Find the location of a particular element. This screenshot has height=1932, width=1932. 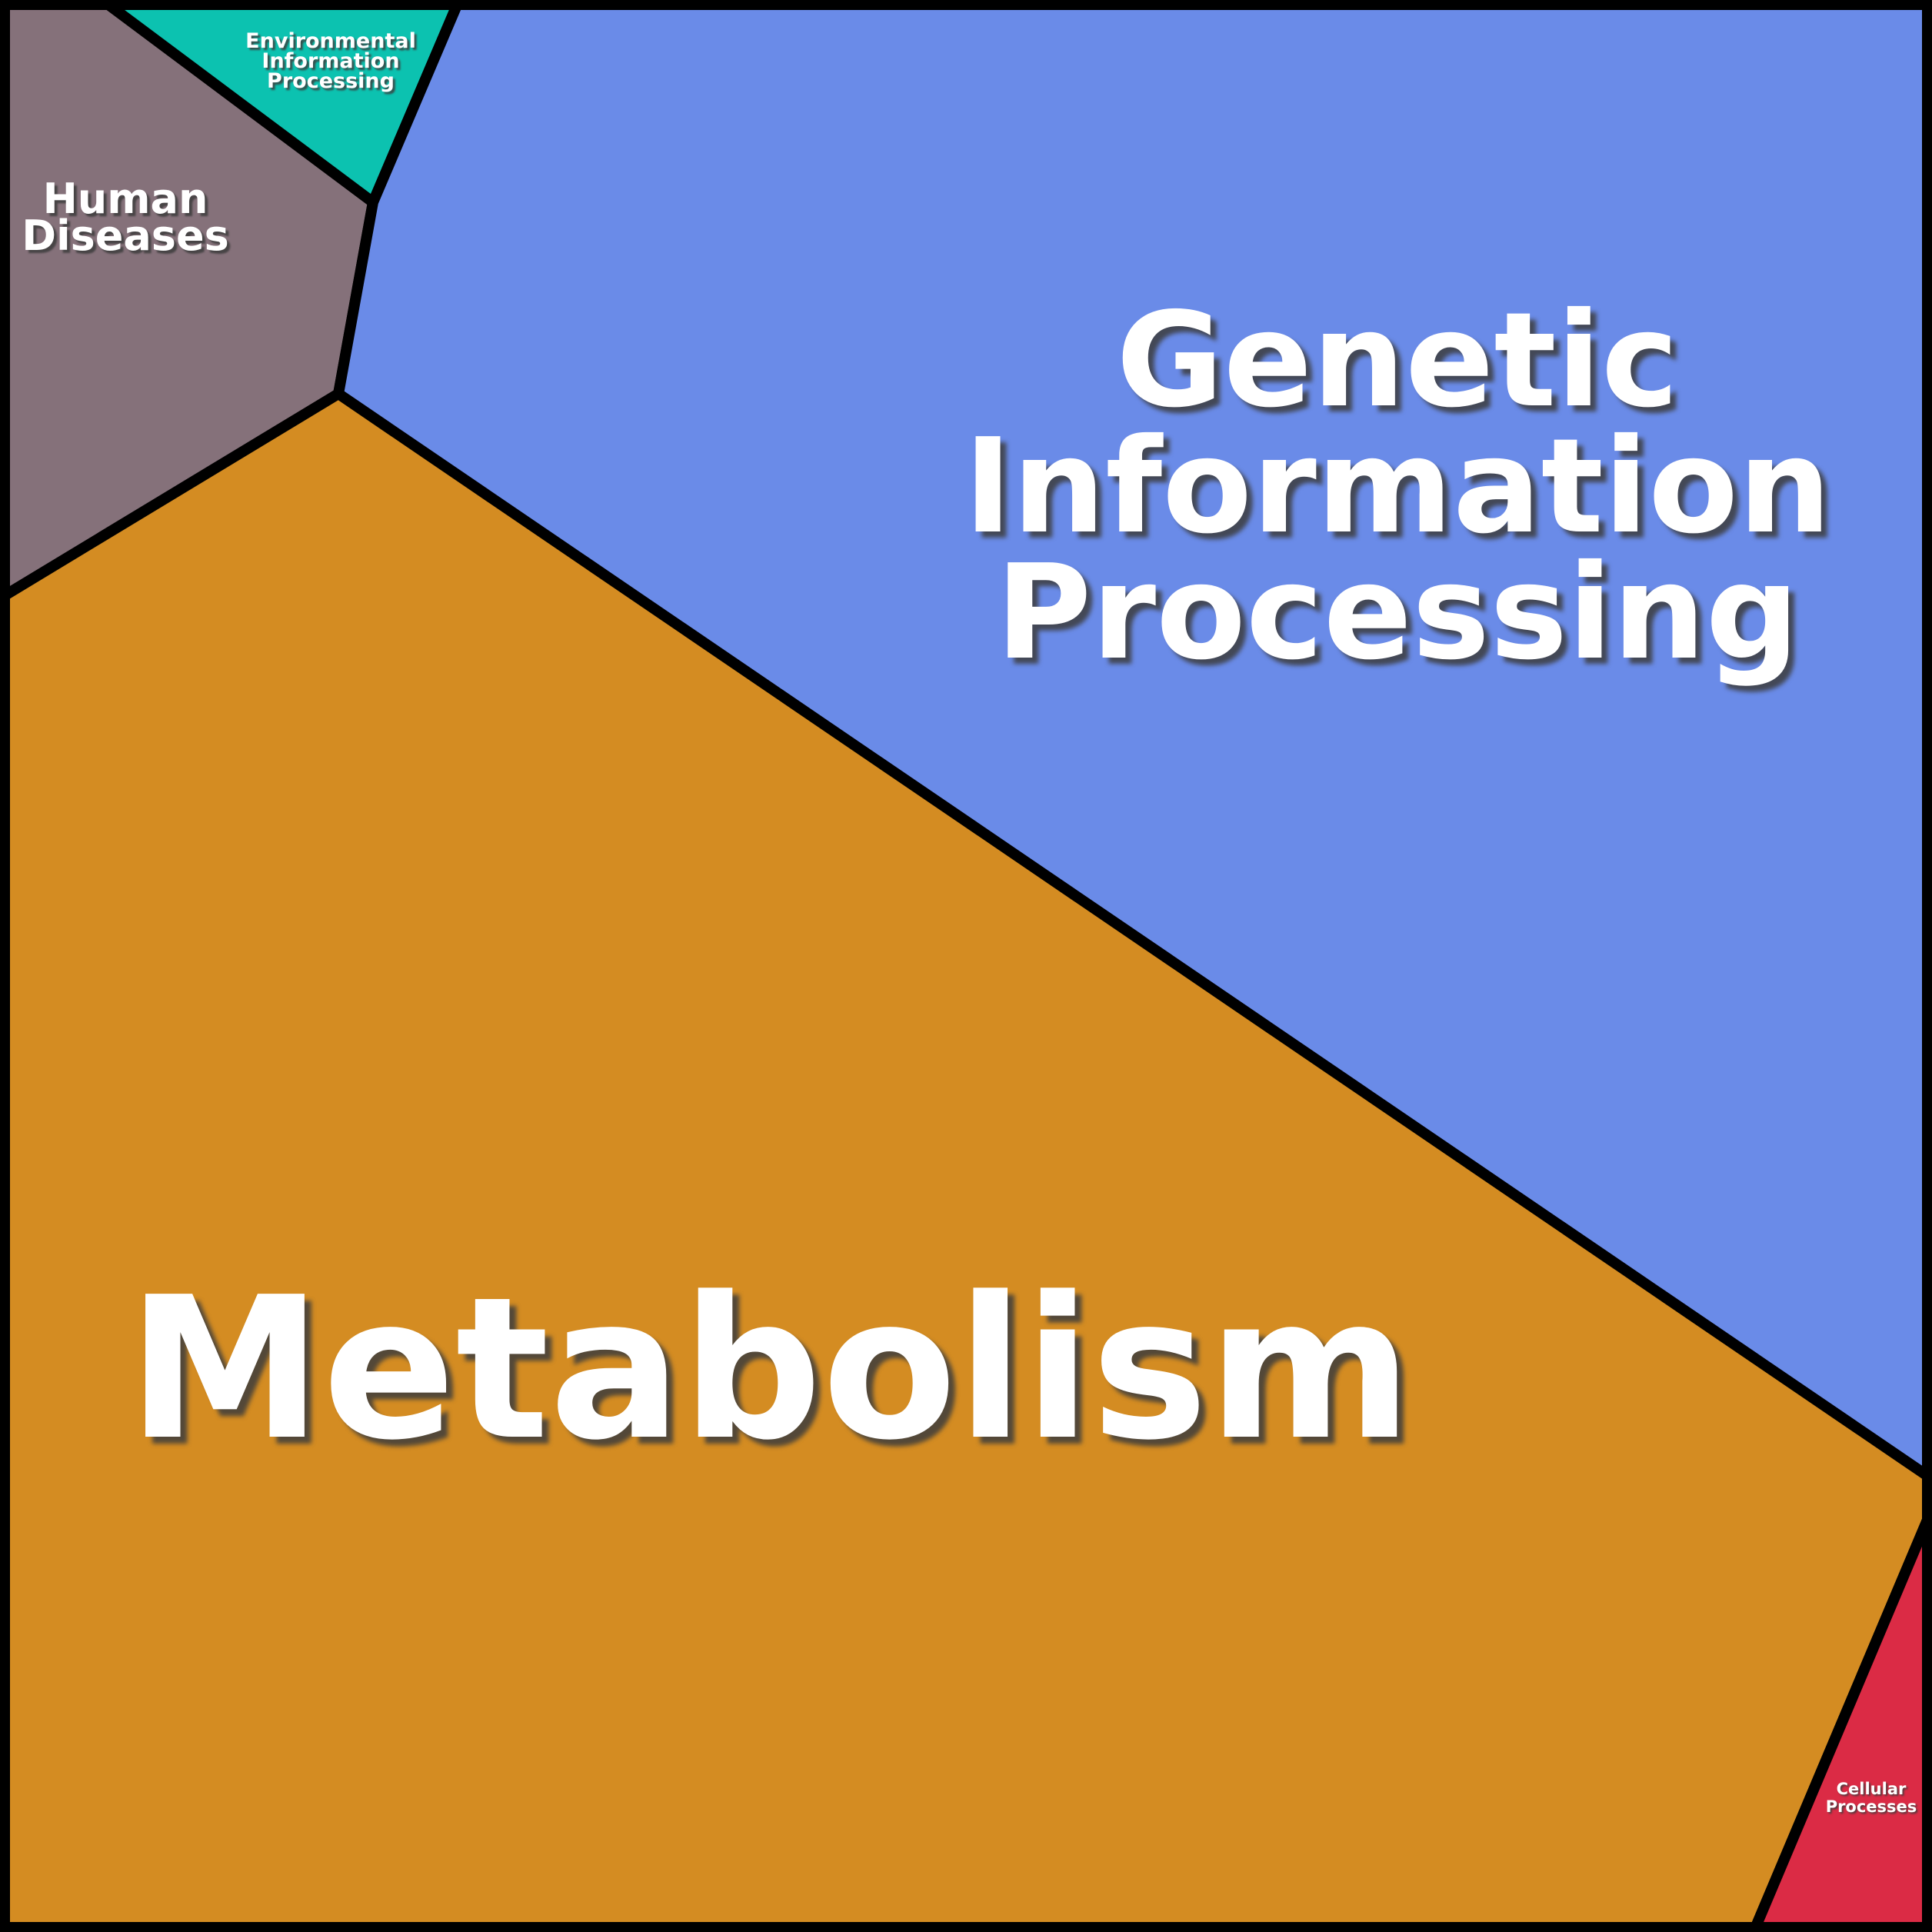

region-cellular-processes is located at coordinates (1839, 1719).